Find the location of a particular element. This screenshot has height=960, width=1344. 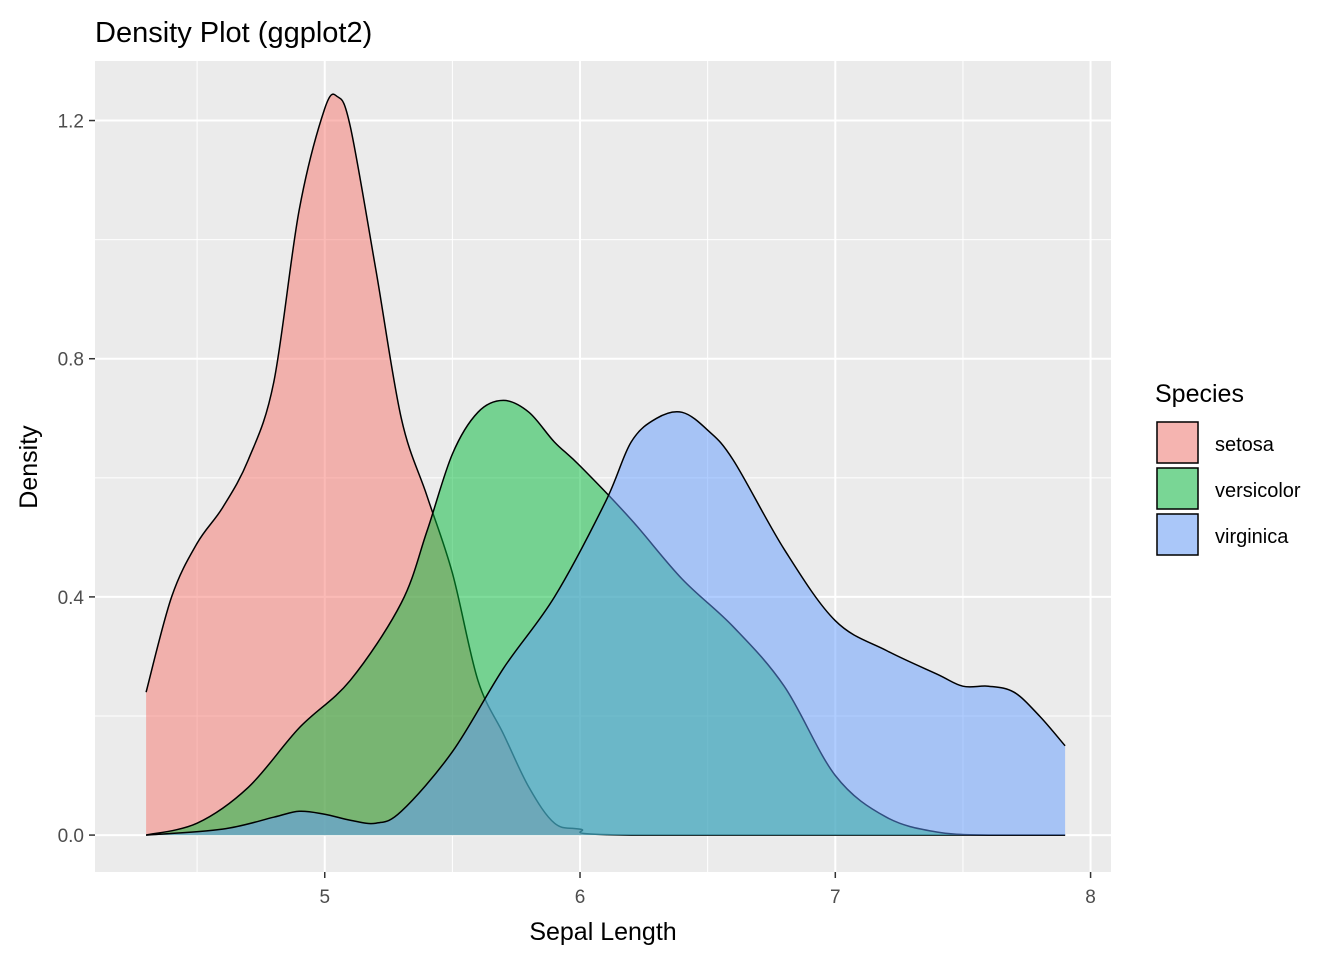

legend-label-setosa: setosa is located at coordinates (1245, 445).